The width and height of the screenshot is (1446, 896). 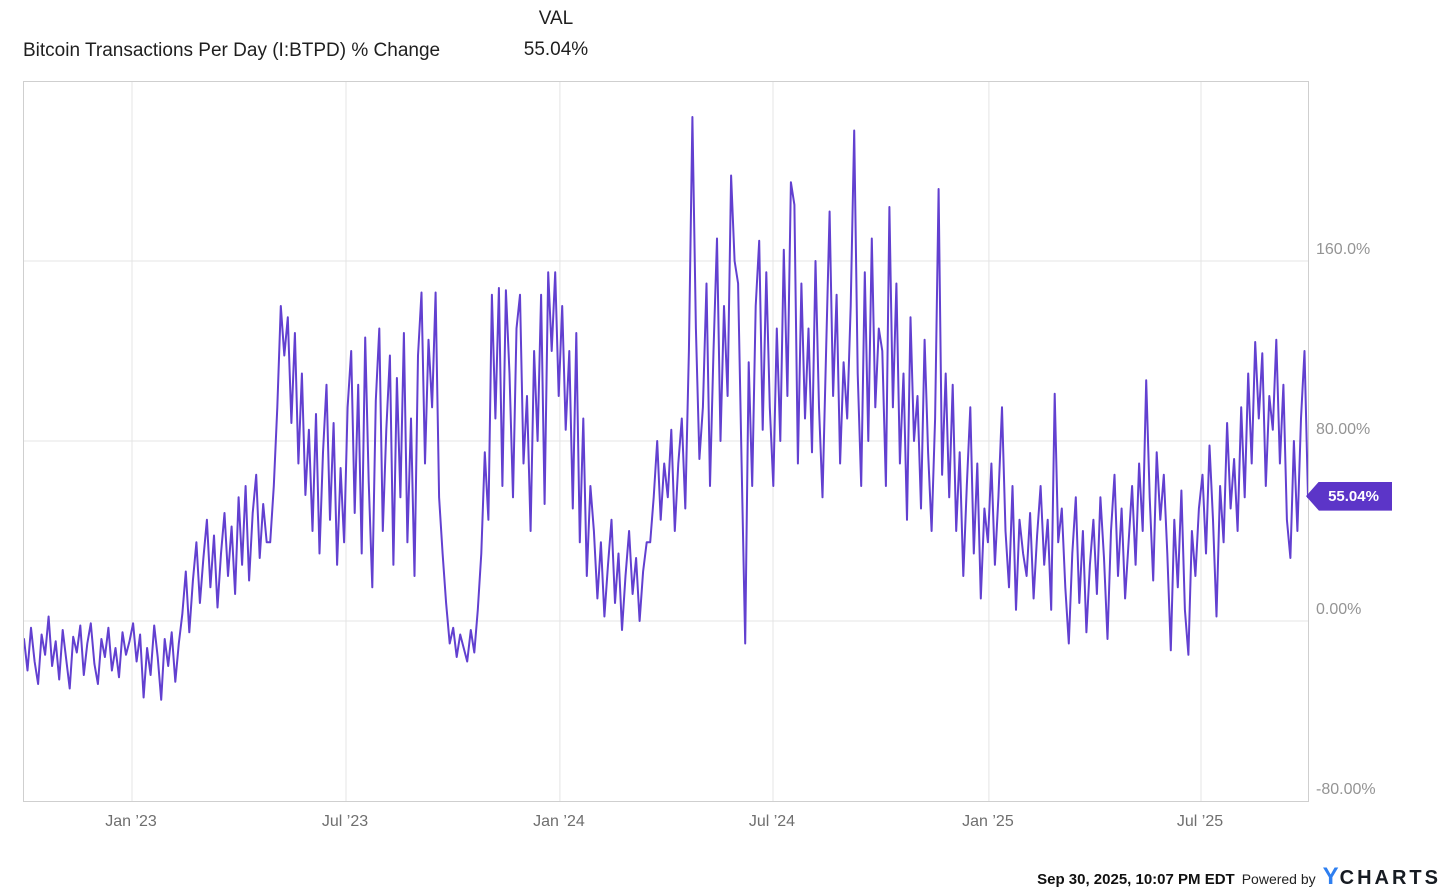 I want to click on ycharts-logo-y-icon: Y, so click(x=1331, y=876).